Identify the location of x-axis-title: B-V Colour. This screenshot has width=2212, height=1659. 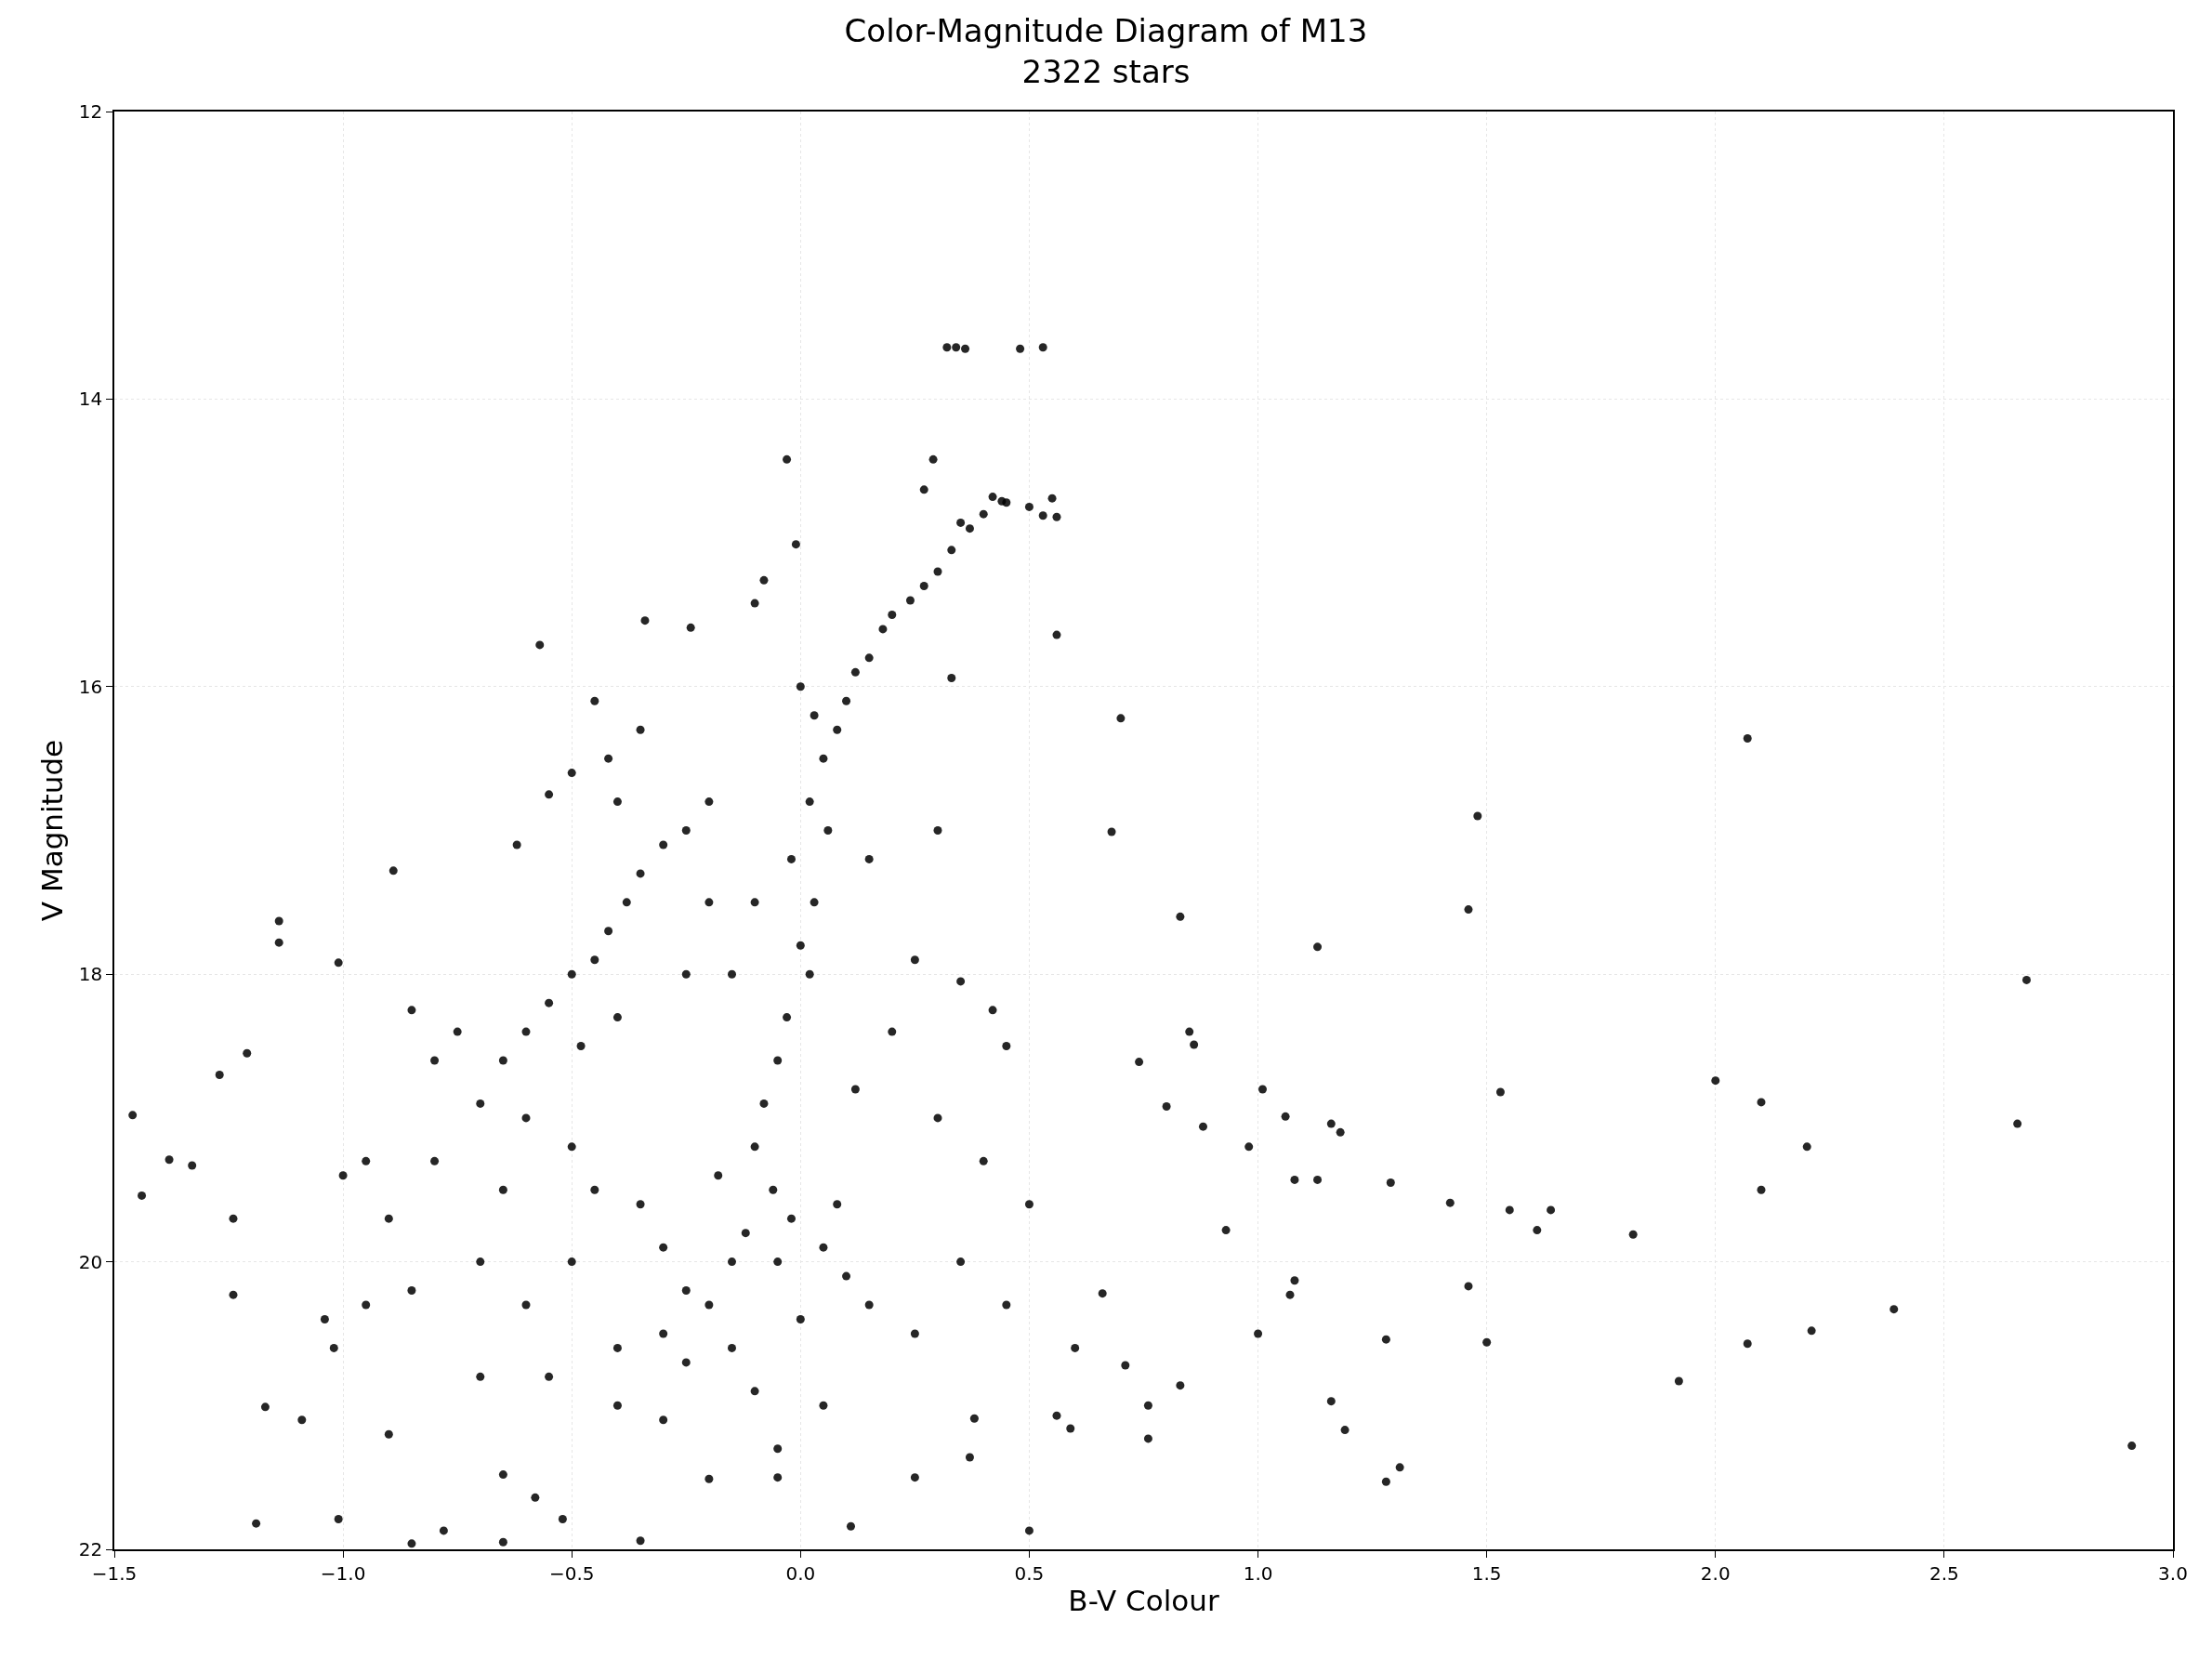
(1143, 1601).